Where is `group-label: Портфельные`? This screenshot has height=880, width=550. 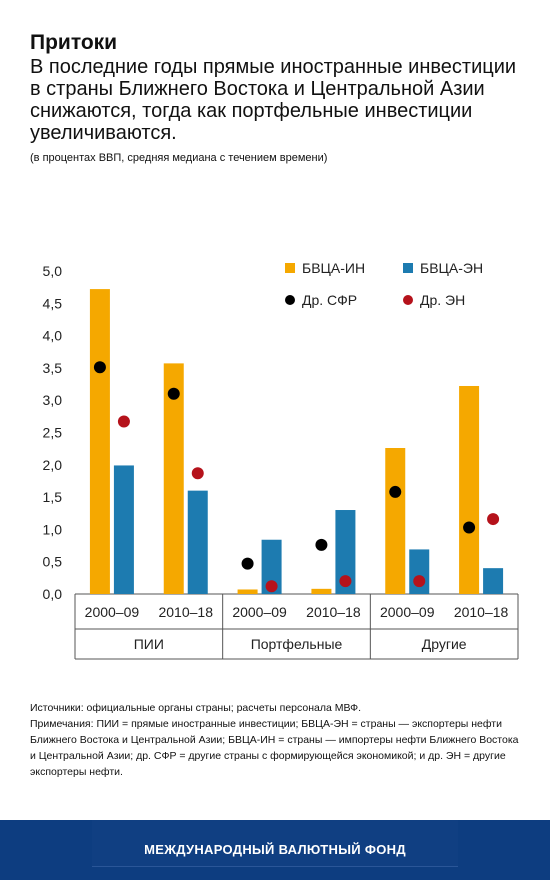 group-label: Портфельные is located at coordinates (297, 644).